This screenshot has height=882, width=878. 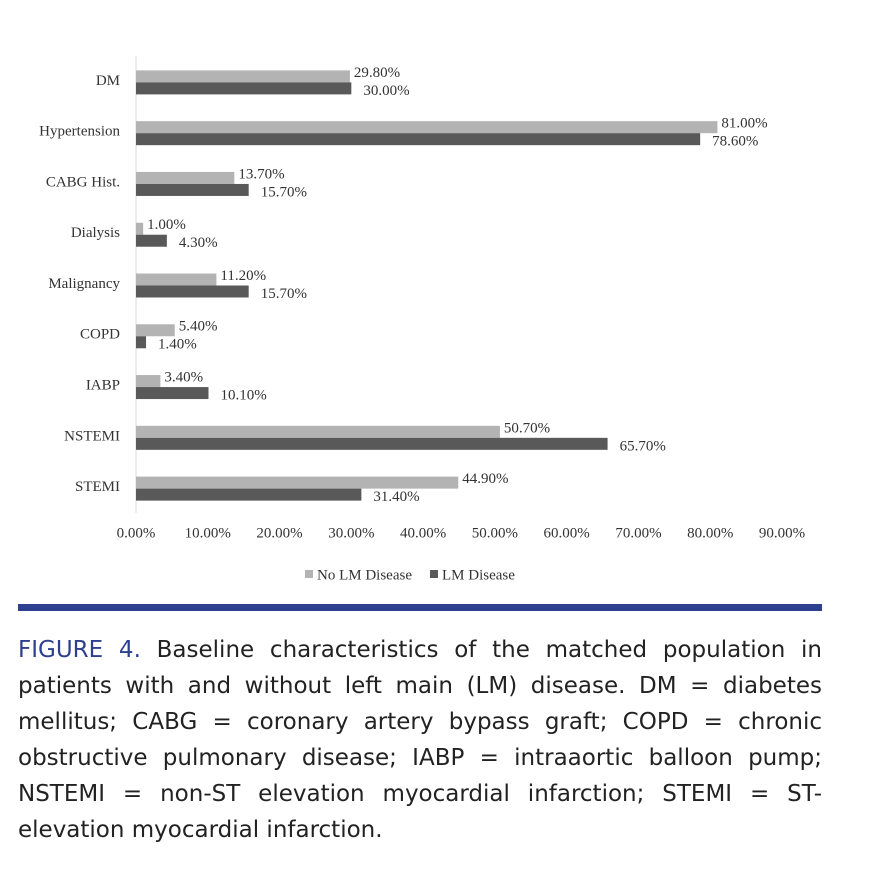 What do you see at coordinates (279, 533) in the screenshot?
I see `x-tick-label: 20.00%` at bounding box center [279, 533].